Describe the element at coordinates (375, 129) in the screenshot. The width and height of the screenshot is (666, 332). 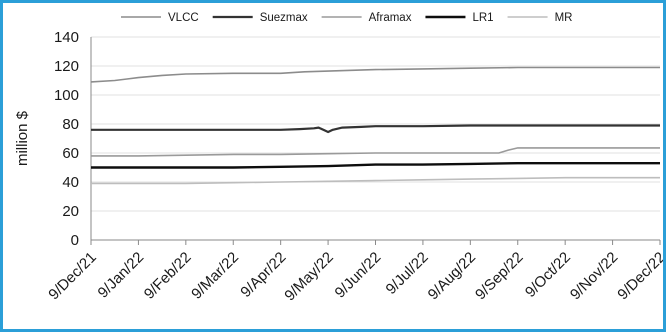
I see `series-line-suezmax` at that location.